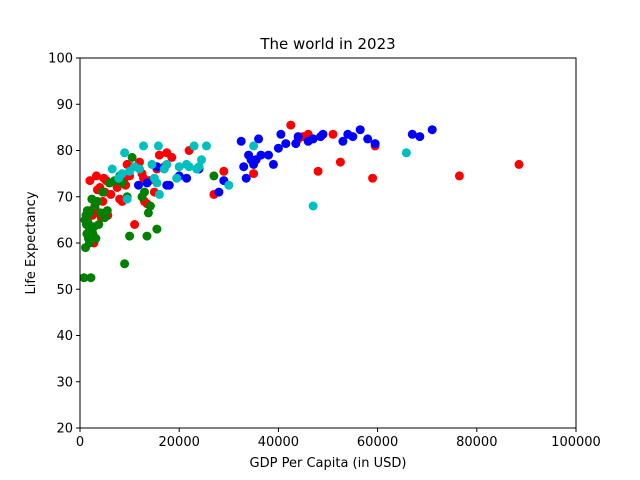 The width and height of the screenshot is (640, 480). I want to click on y-tick-label: 40, so click(64, 336).